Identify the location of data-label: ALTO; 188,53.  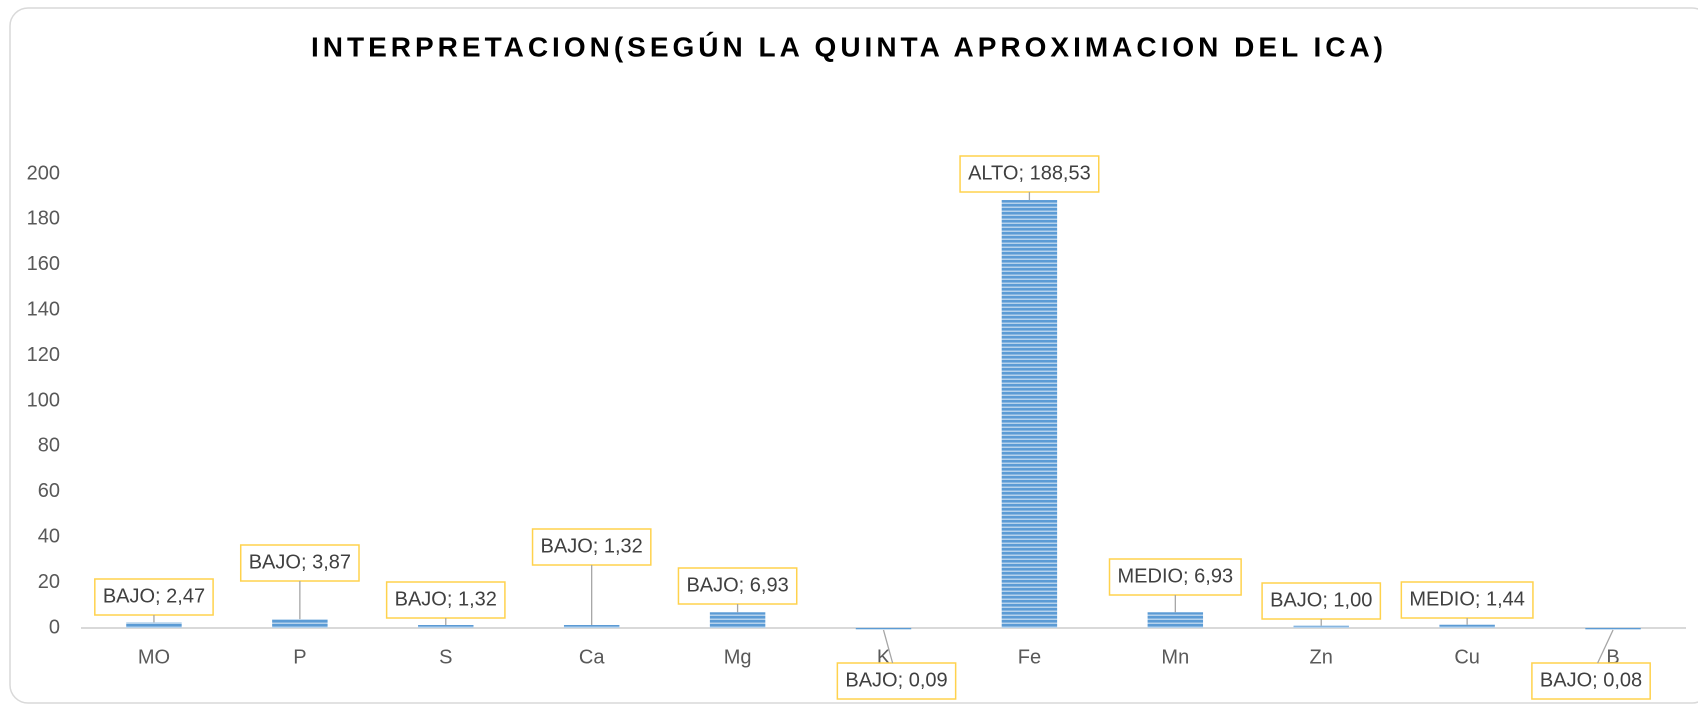
(1029, 173).